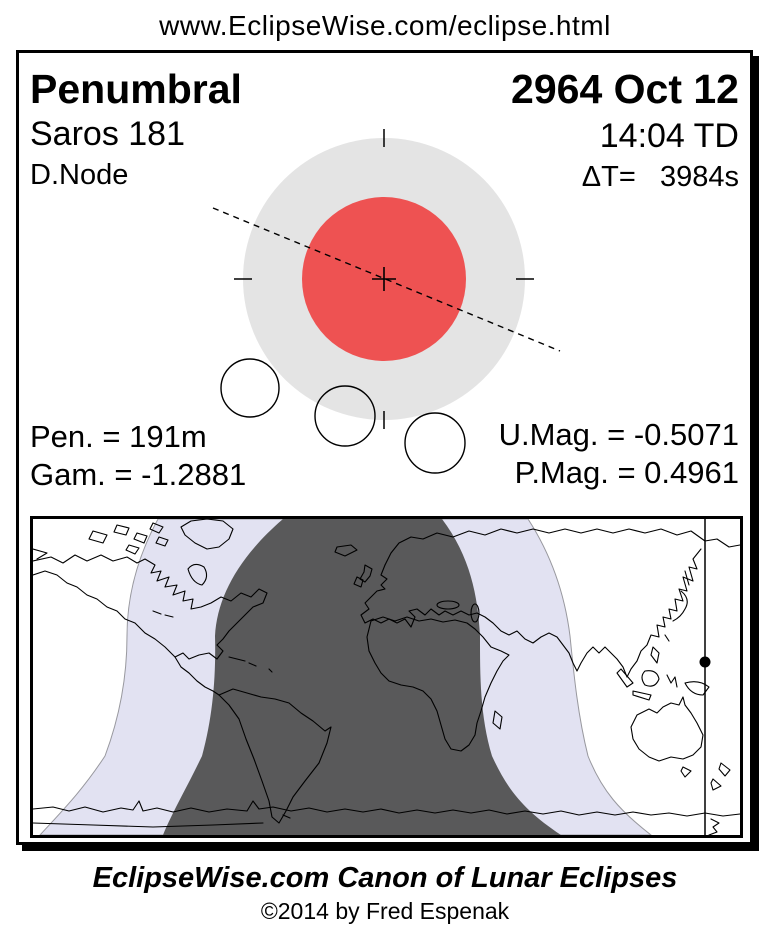 Image resolution: width=770 pixels, height=940 pixels. I want to click on umbral-mag-label: U.Mag. = -0.5071, so click(618, 434).